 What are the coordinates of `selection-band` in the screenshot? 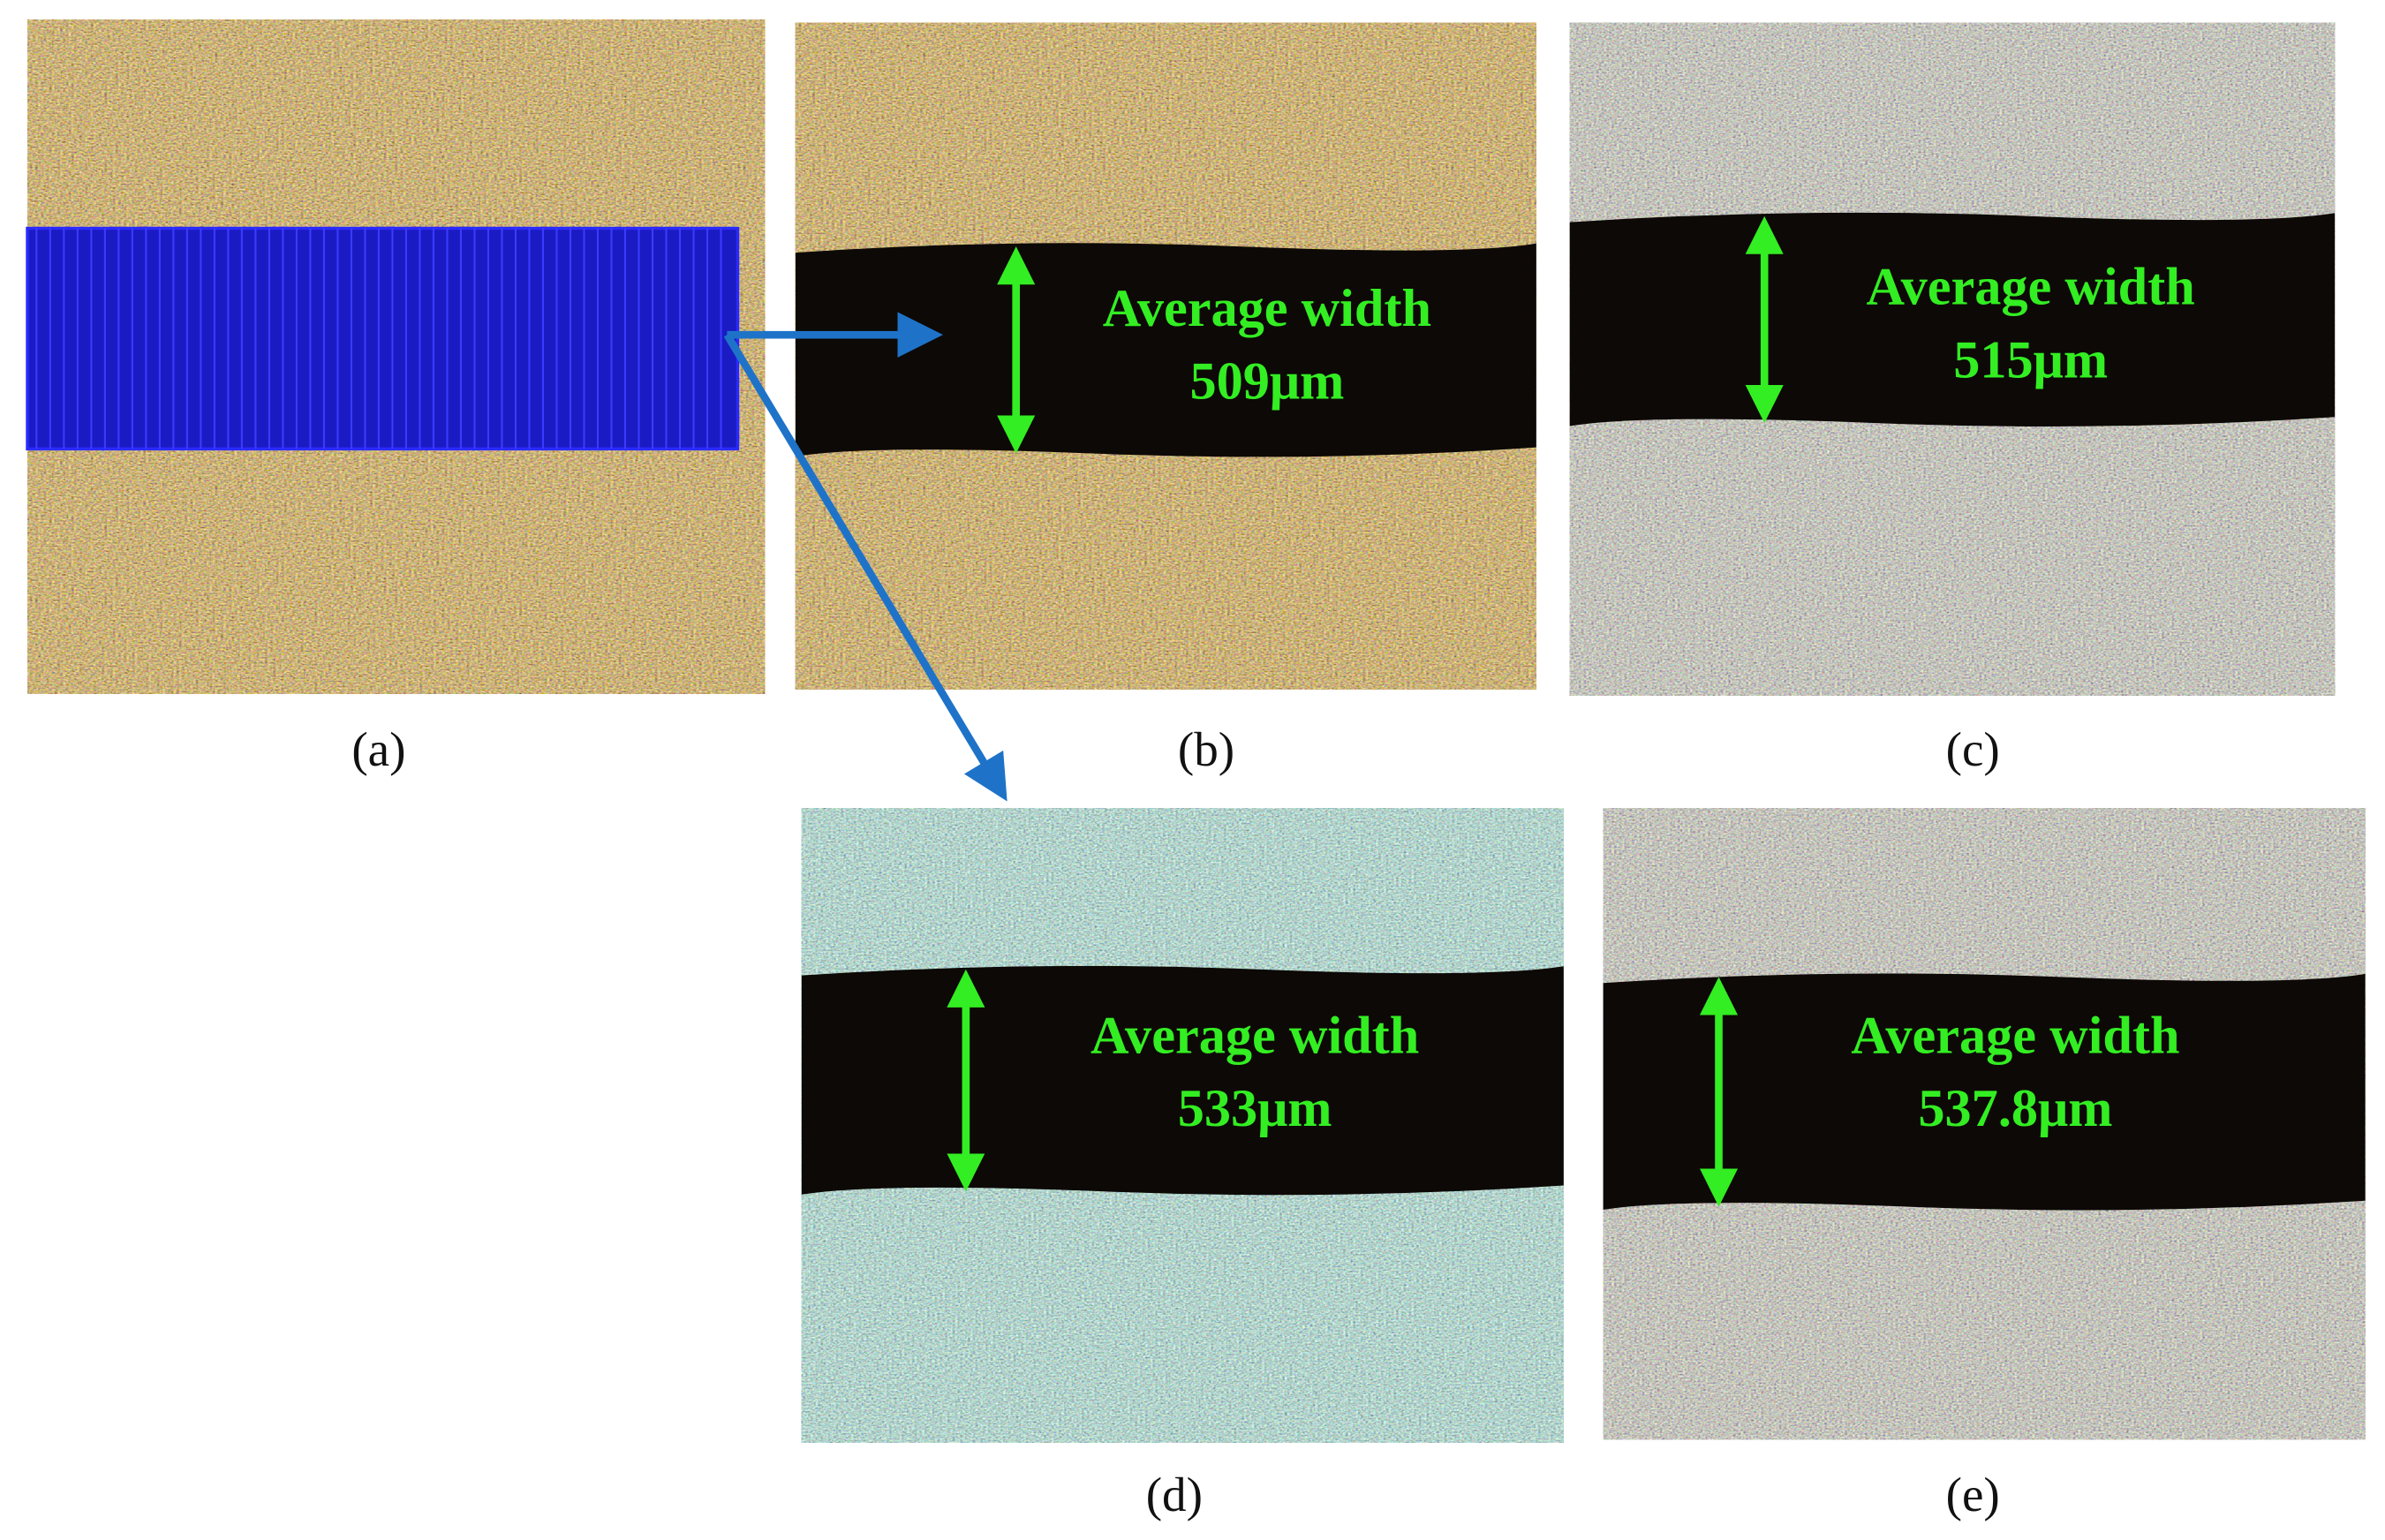 It's located at (383, 338).